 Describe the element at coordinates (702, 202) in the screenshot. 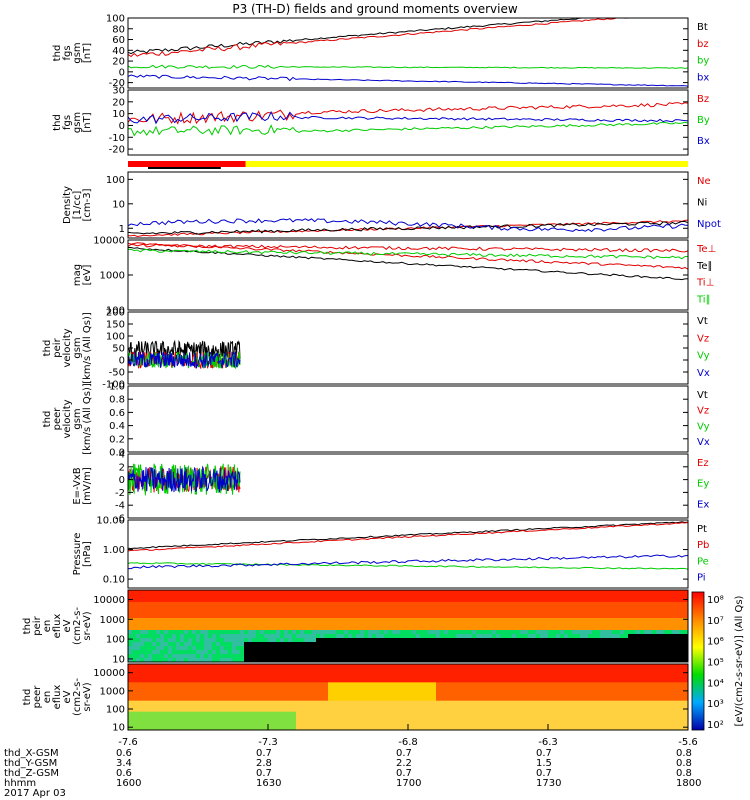

I see `legend-label: Ni` at that location.